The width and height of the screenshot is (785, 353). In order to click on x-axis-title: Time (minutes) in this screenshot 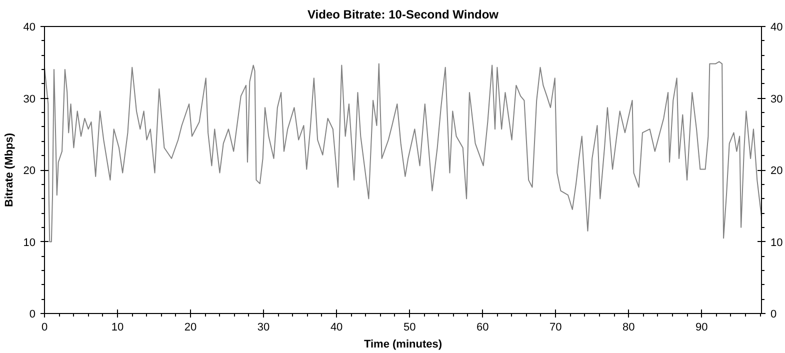, I will do `click(403, 344)`.